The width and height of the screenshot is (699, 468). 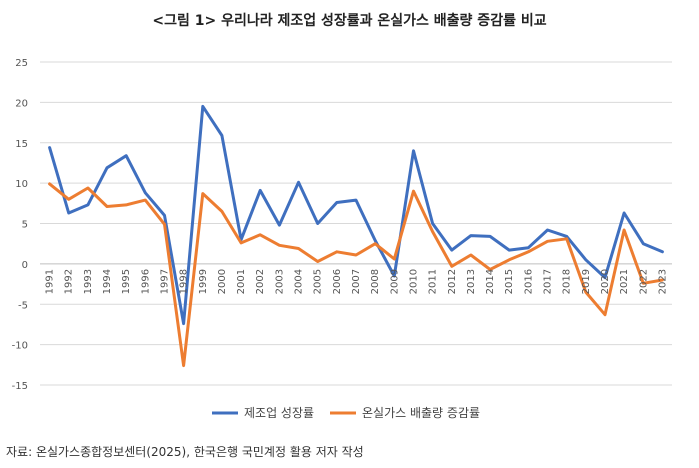 I want to click on x-tick-label: 2007, so click(x=356, y=281).